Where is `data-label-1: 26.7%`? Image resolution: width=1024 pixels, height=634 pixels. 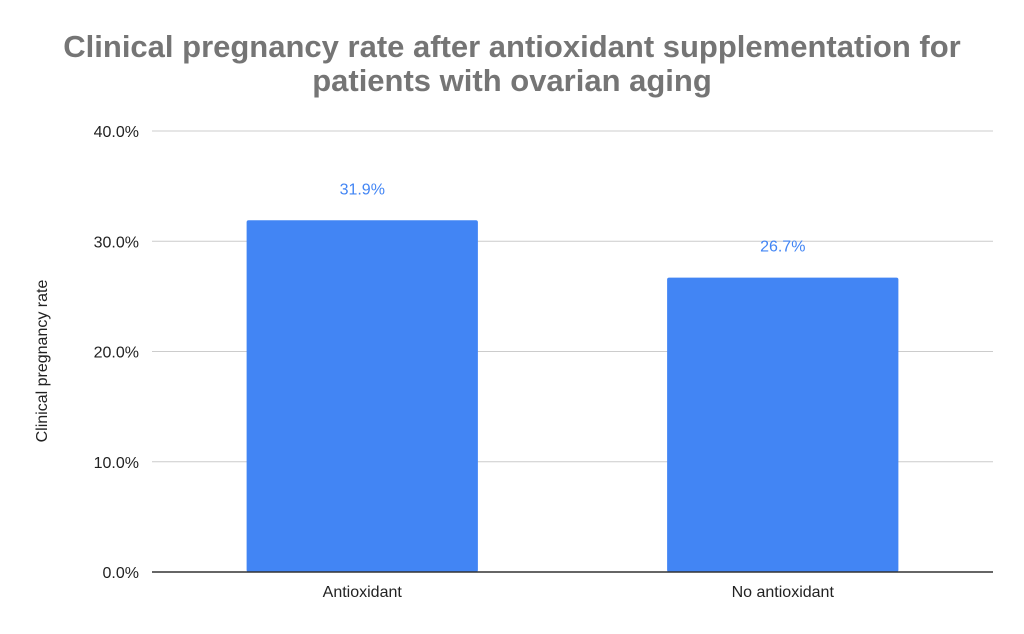 data-label-1: 26.7% is located at coordinates (782, 247).